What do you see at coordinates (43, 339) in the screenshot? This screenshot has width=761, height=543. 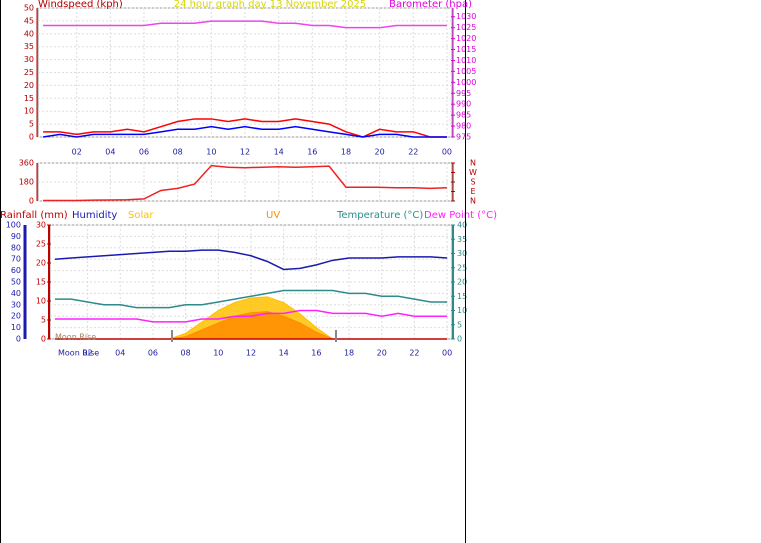 I see `y3-tick-label: 0` at bounding box center [43, 339].